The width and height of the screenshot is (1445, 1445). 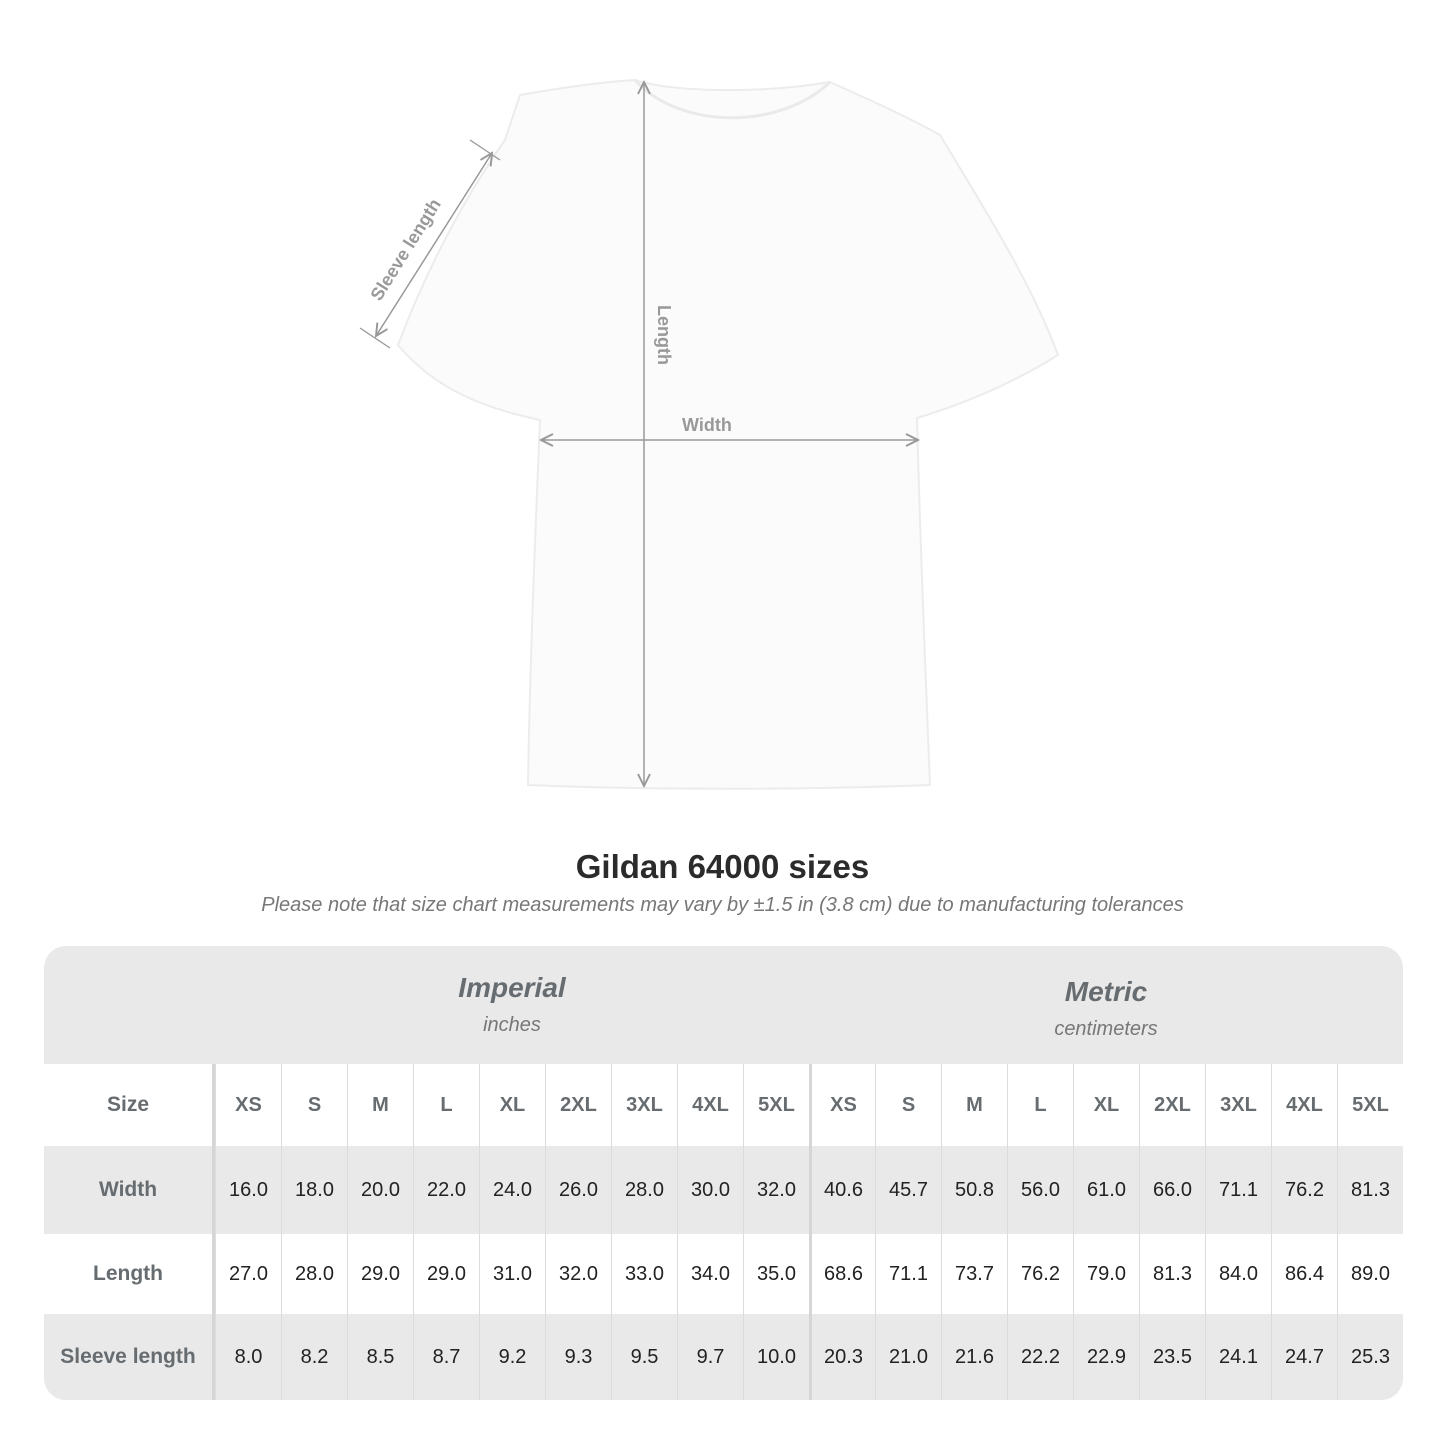 What do you see at coordinates (1370, 1357) in the screenshot?
I see `metric-sleeve-cell: 25.3` at bounding box center [1370, 1357].